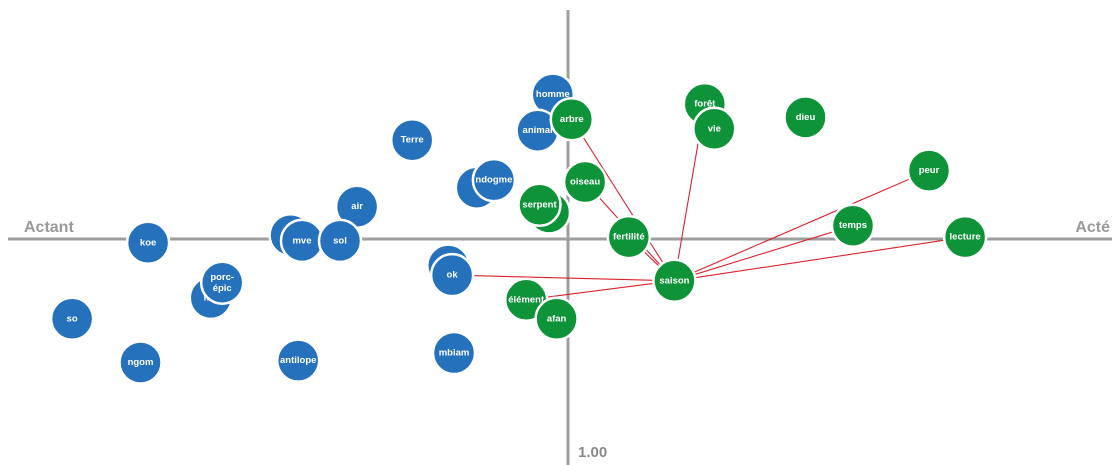 Image resolution: width=1120 pixels, height=465 pixels. I want to click on node-highlight: saison, so click(674, 281).